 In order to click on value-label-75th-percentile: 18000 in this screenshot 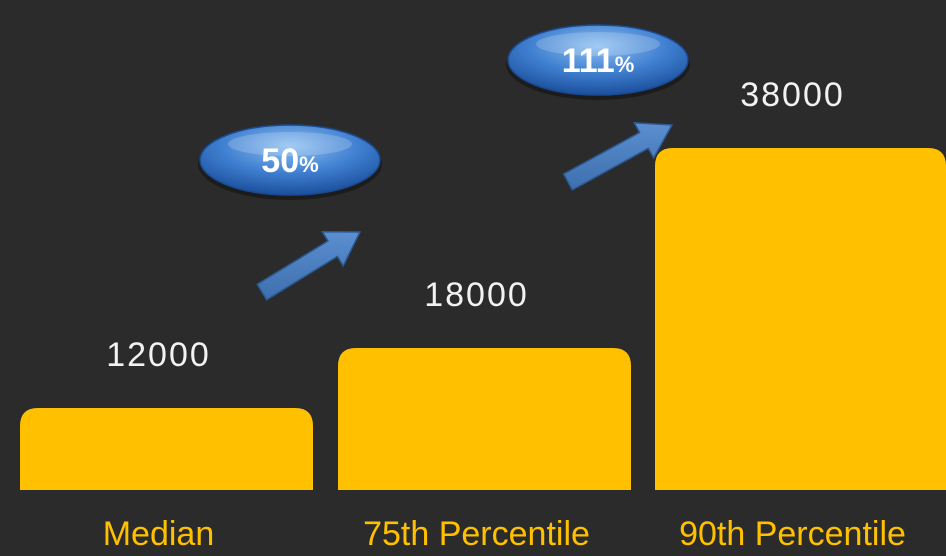, I will do `click(476, 295)`.